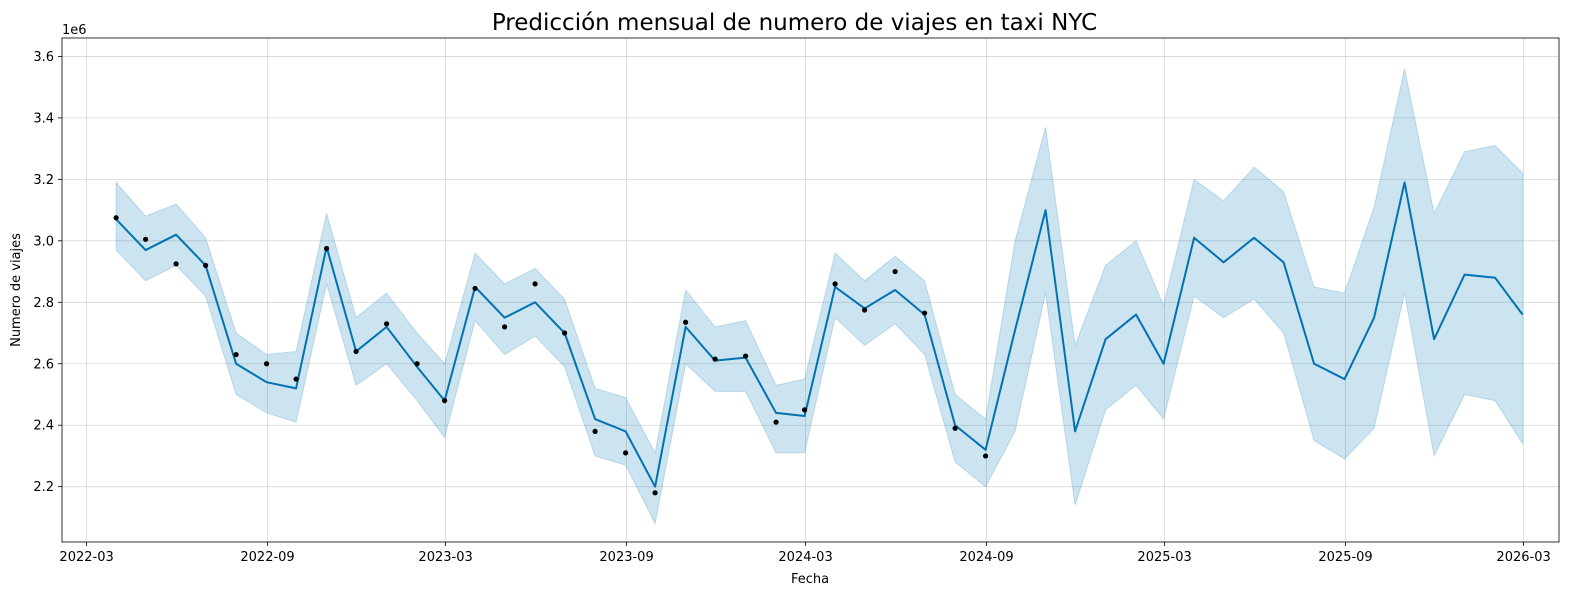 The image size is (1589, 603). What do you see at coordinates (445, 557) in the screenshot?
I see `x-tick-label: 2023-03` at bounding box center [445, 557].